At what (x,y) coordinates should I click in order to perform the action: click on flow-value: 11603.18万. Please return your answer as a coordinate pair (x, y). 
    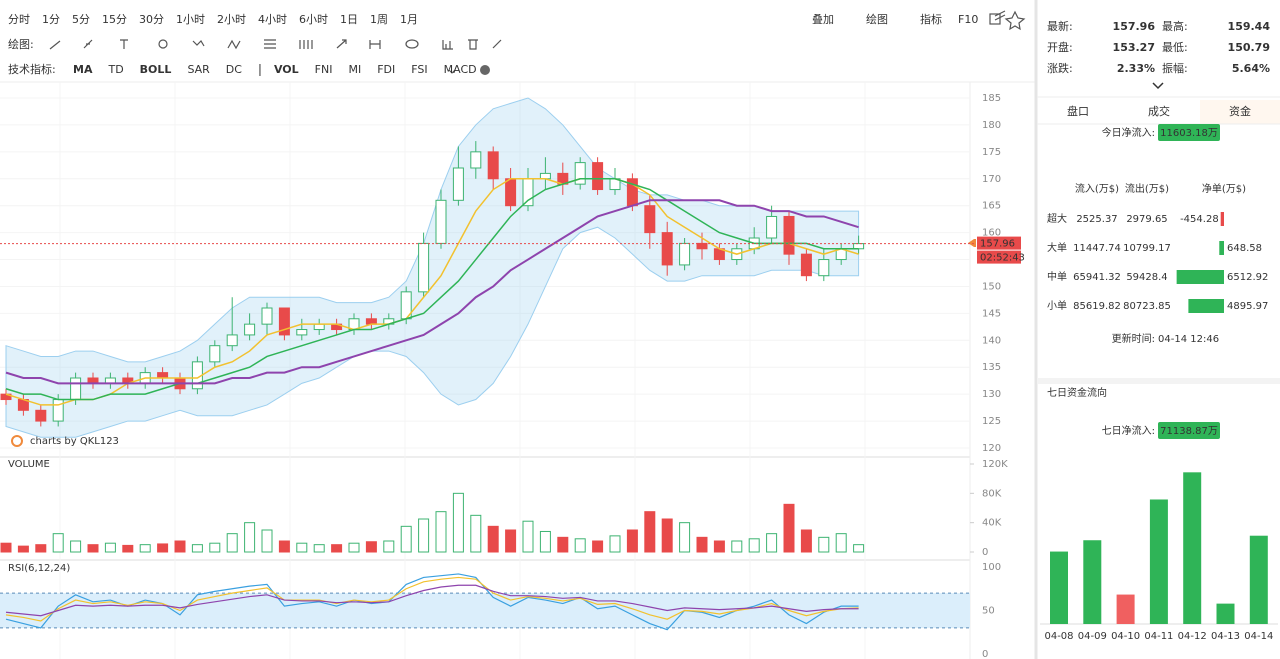
    Looking at the image, I should click on (1189, 133).